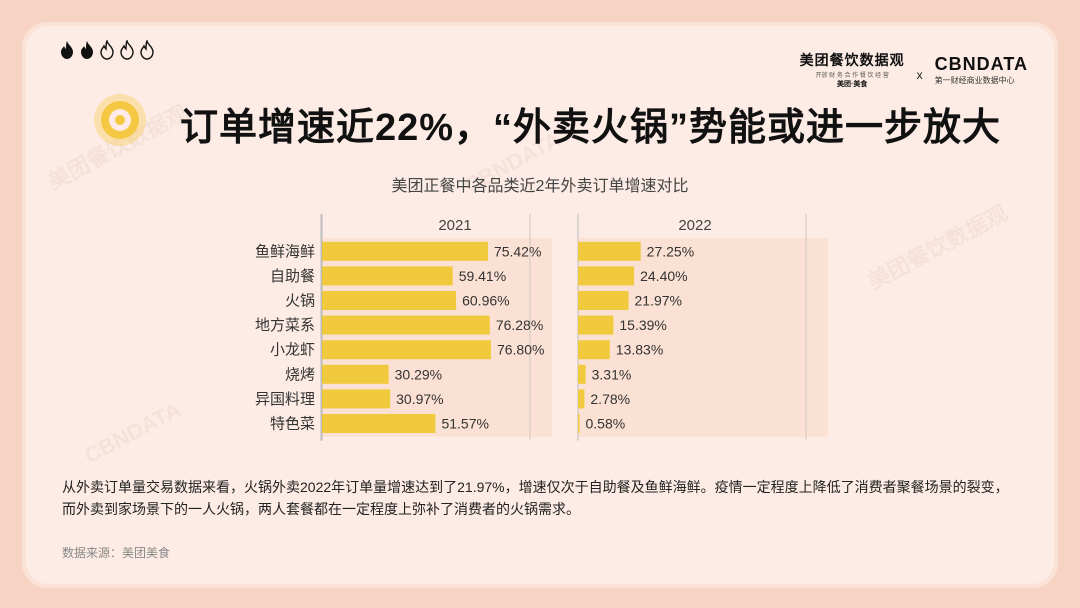  Describe the element at coordinates (540, 186) in the screenshot. I see `chart-title: 美团正餐中各品类近2年外卖订单增速对比` at that location.